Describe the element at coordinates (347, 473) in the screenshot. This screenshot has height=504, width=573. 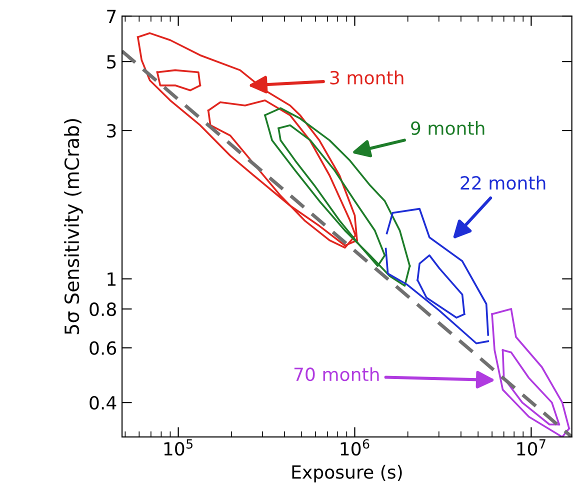
I see `x-axis-title: Exposure (s)` at that location.